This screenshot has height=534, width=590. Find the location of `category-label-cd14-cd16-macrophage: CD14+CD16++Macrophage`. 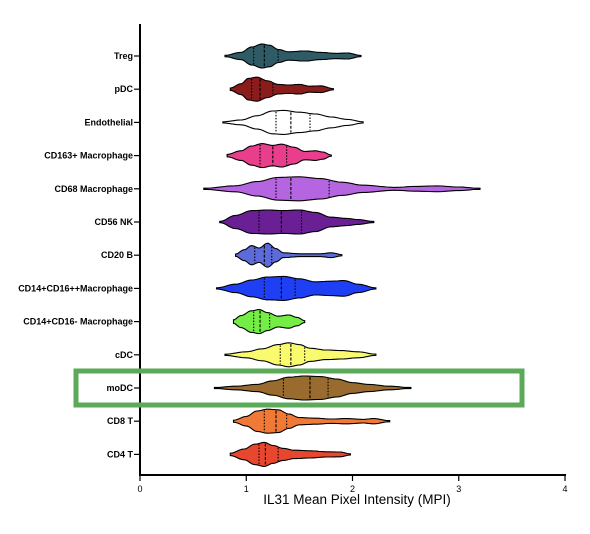

category-label-cd14-cd16-macrophage: CD14+CD16++Macrophage is located at coordinates (75, 288).